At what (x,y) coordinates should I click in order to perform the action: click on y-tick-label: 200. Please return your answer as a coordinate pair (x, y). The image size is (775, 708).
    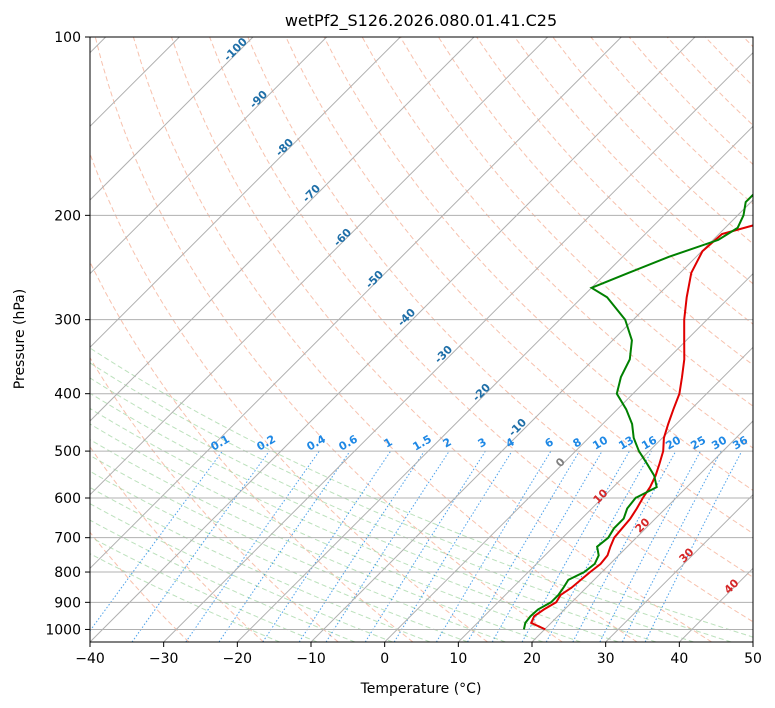
    Looking at the image, I should click on (67, 216).